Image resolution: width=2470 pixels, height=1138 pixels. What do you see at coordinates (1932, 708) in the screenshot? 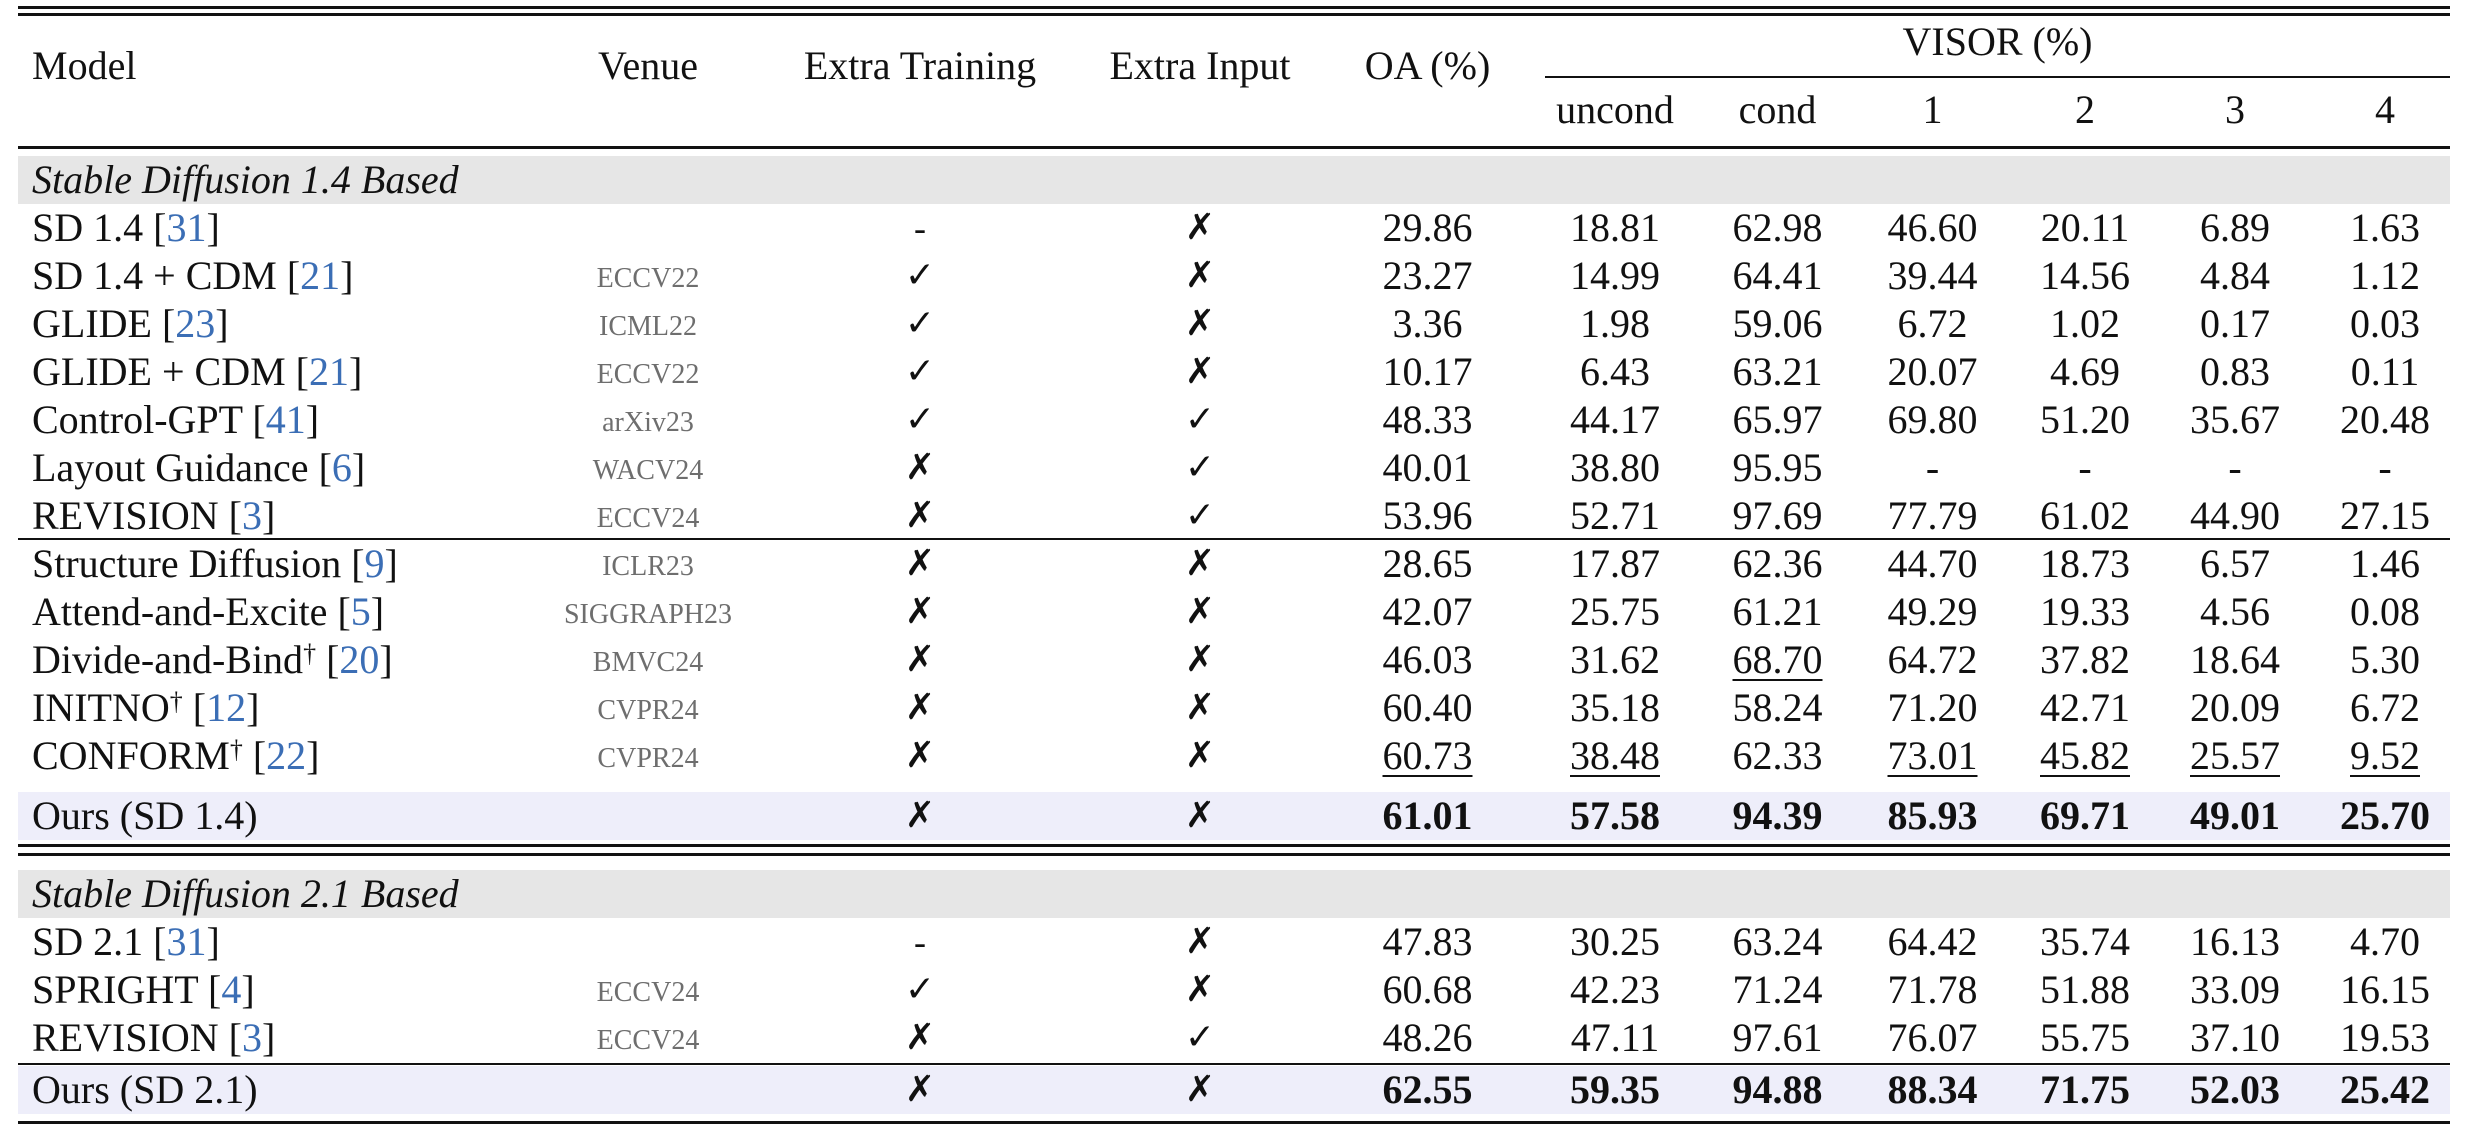
I see `v1-cell: 71.20` at bounding box center [1932, 708].